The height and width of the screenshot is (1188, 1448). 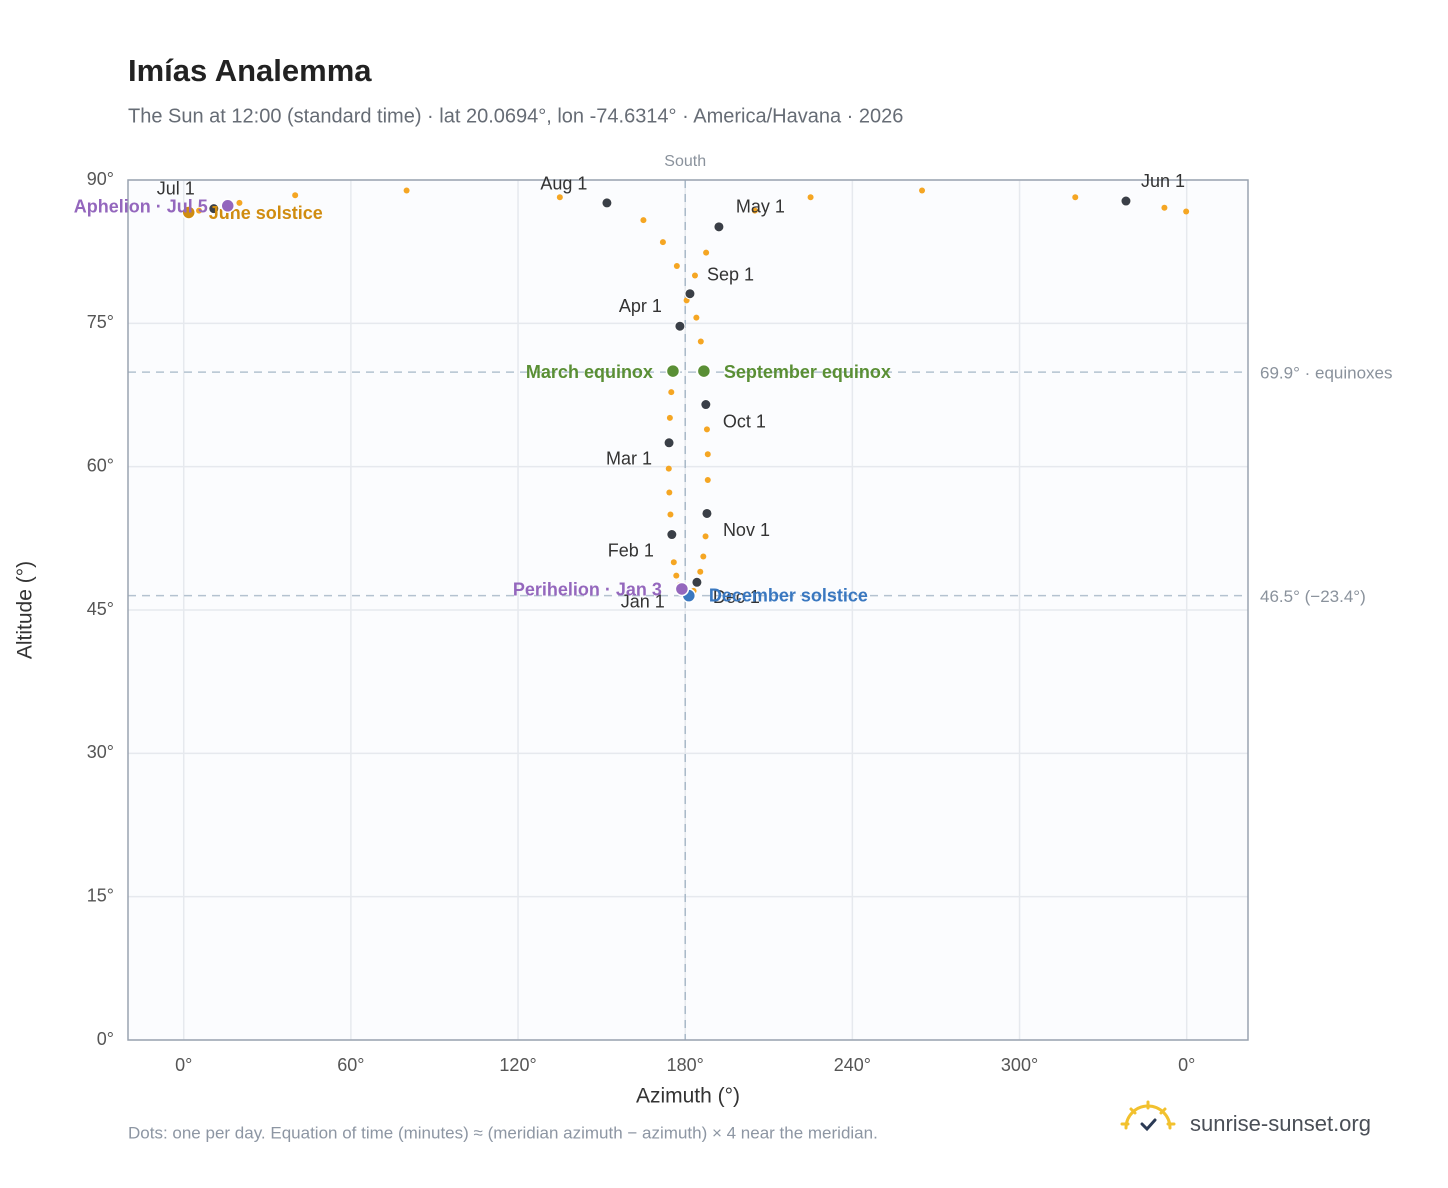 What do you see at coordinates (629, 459) in the screenshot?
I see `month-label: Mar 1` at bounding box center [629, 459].